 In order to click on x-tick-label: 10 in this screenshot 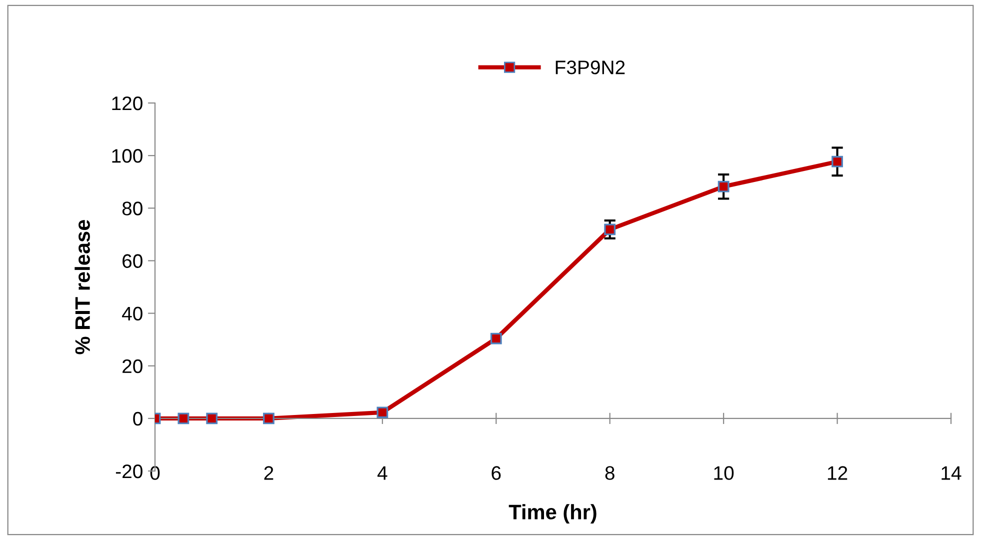, I will do `click(724, 473)`.